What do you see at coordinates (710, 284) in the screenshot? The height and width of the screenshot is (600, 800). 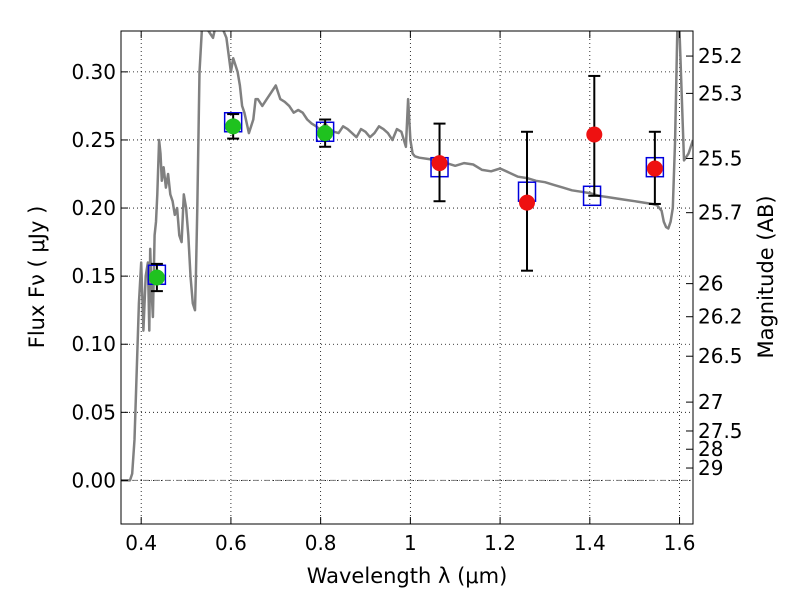 I see `y-right-tick-label: 26` at bounding box center [710, 284].